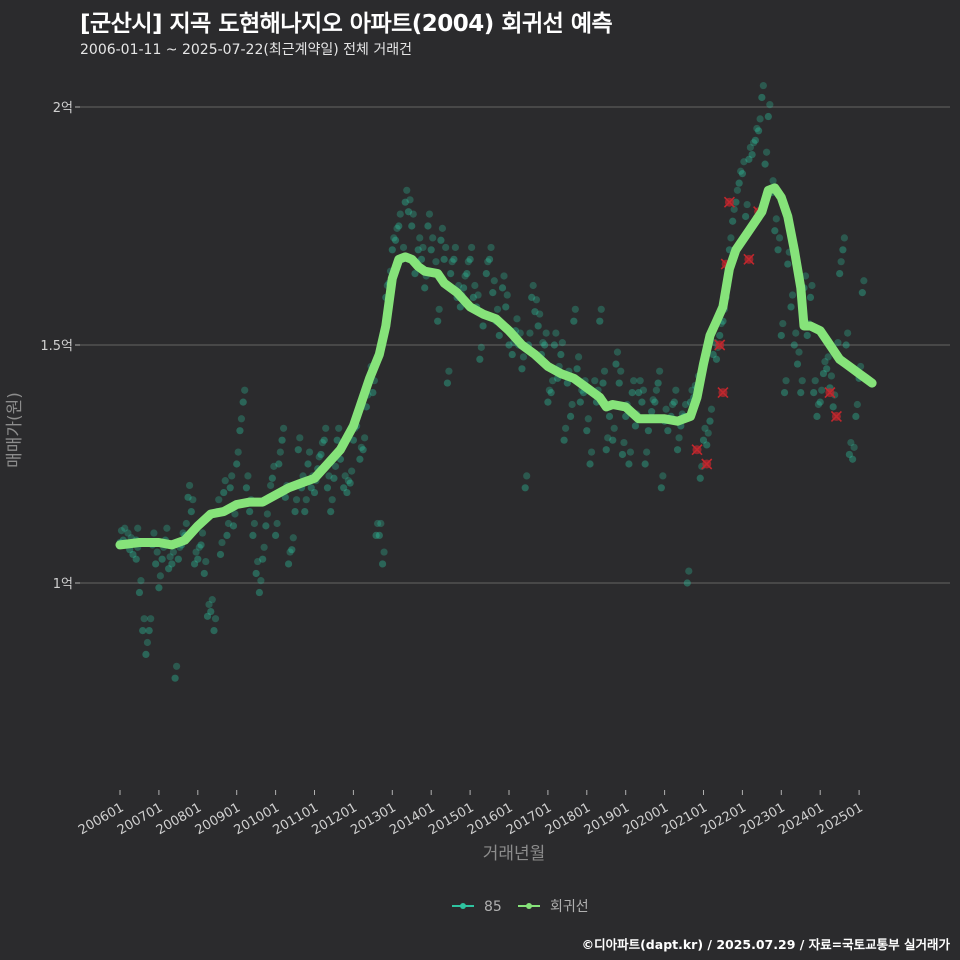 This screenshot has height=960, width=960. What do you see at coordinates (840, 819) in the screenshot?
I see `x-tick-label: 202501` at bounding box center [840, 819].